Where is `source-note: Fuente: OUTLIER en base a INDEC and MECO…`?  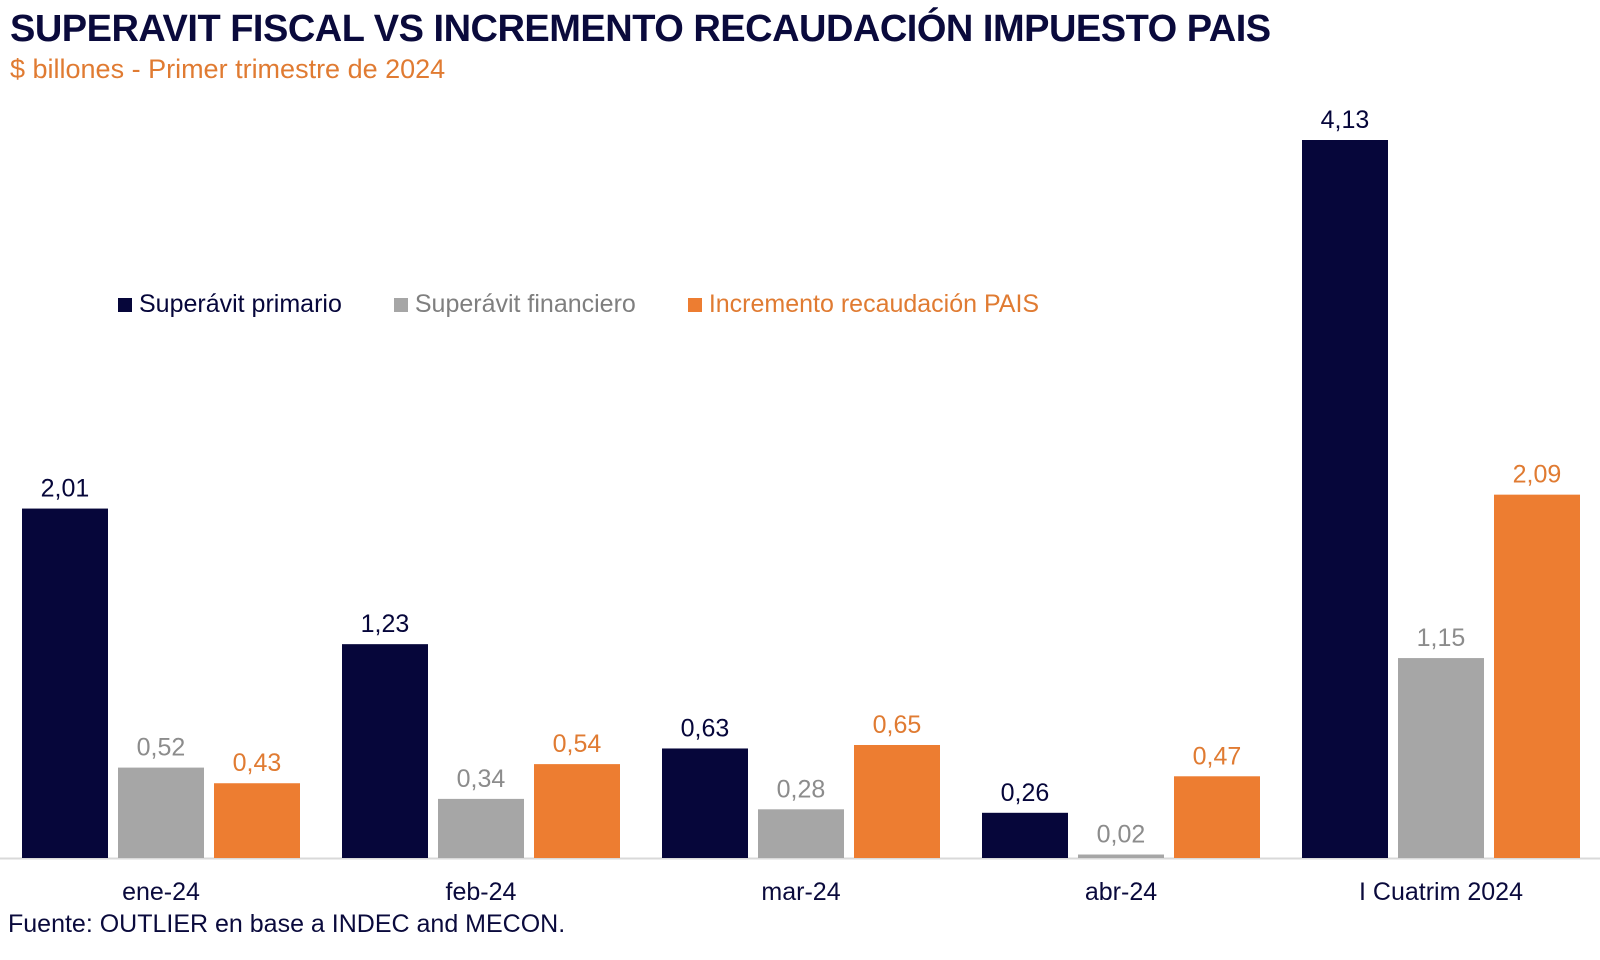 source-note: Fuente: OUTLIER en base a INDEC and MECO… is located at coordinates (287, 924).